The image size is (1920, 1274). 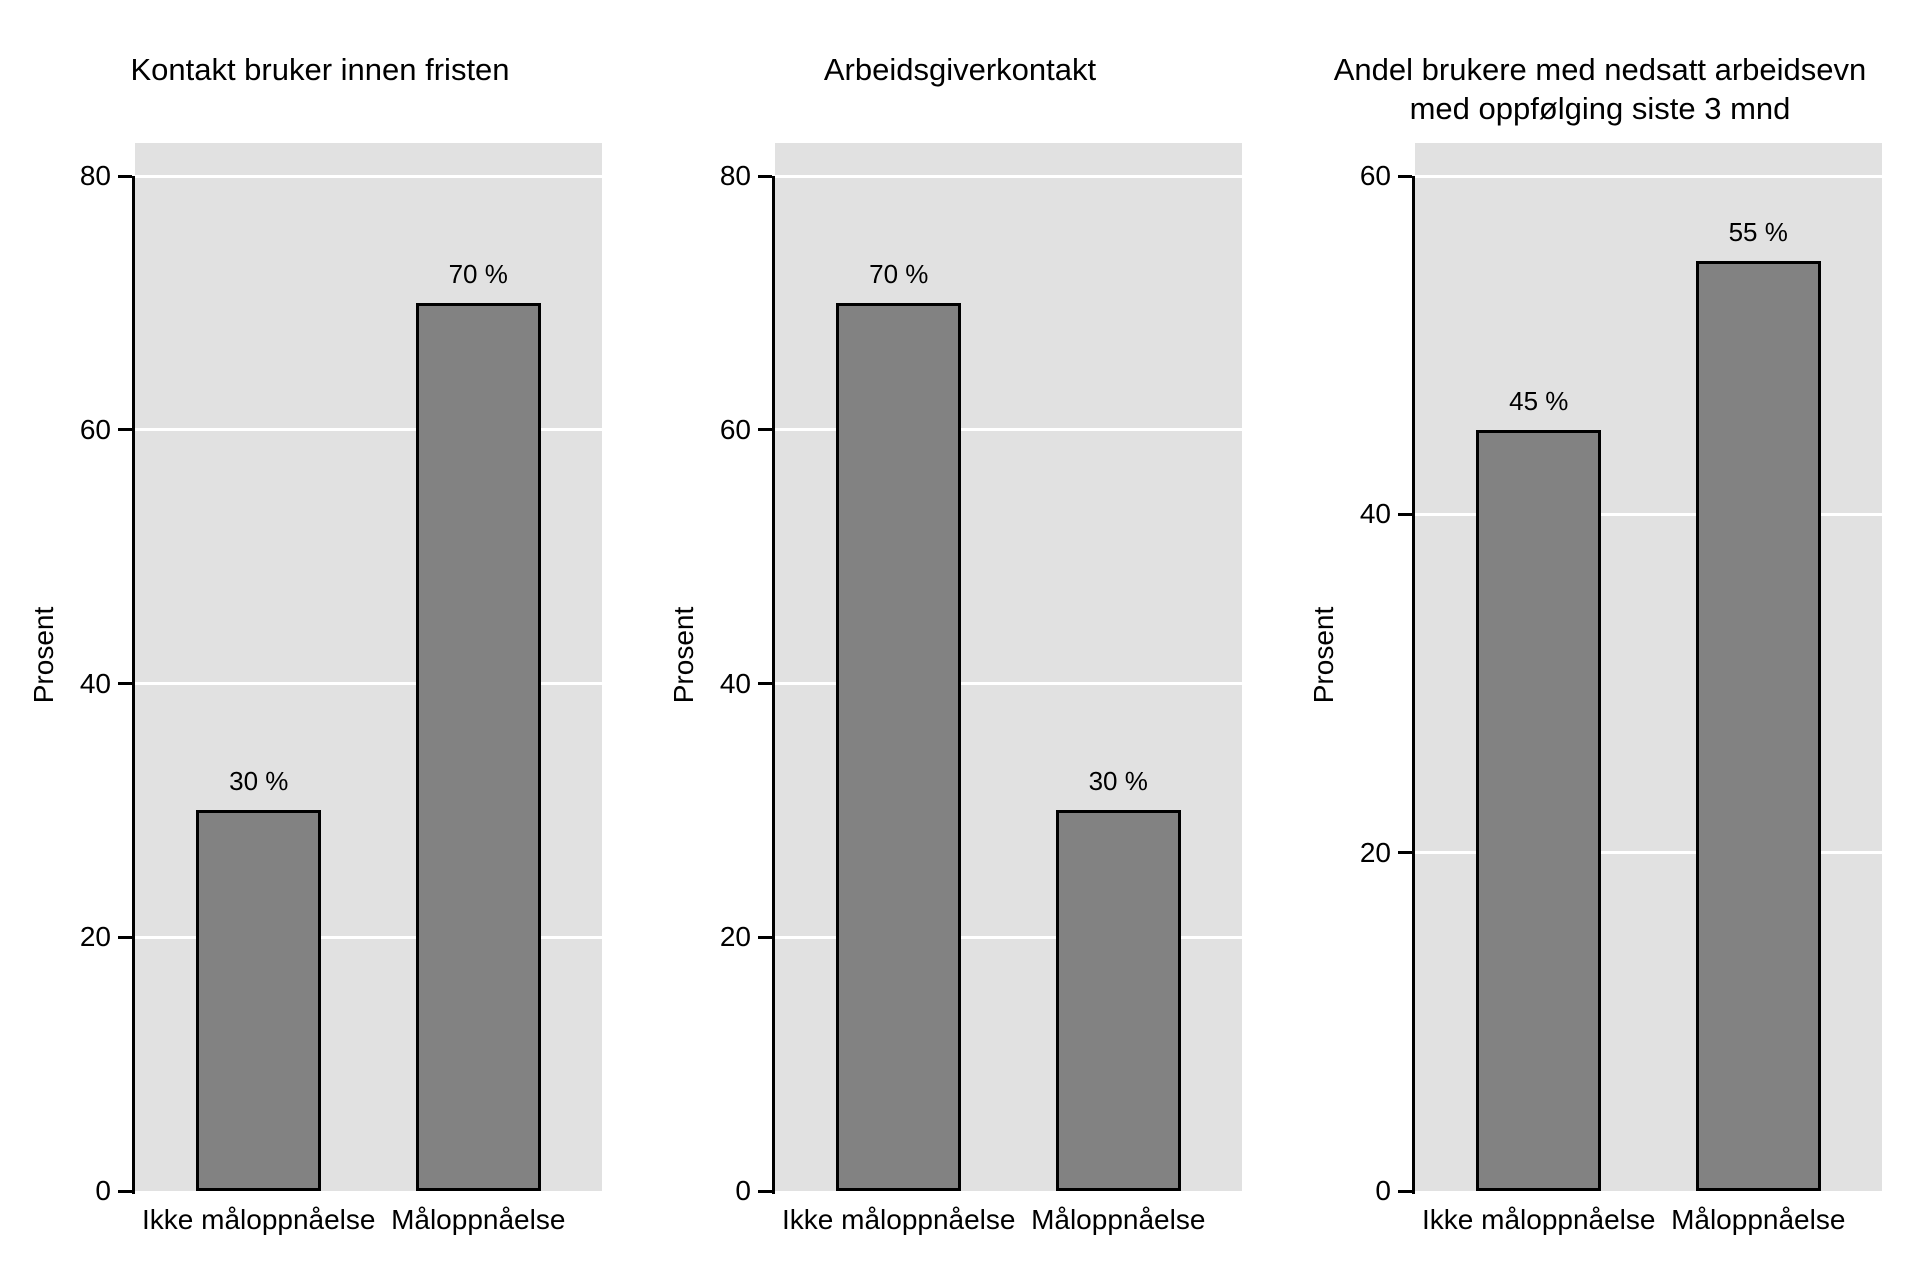 I want to click on bar-value-label: 55 %, so click(x=1758, y=231).